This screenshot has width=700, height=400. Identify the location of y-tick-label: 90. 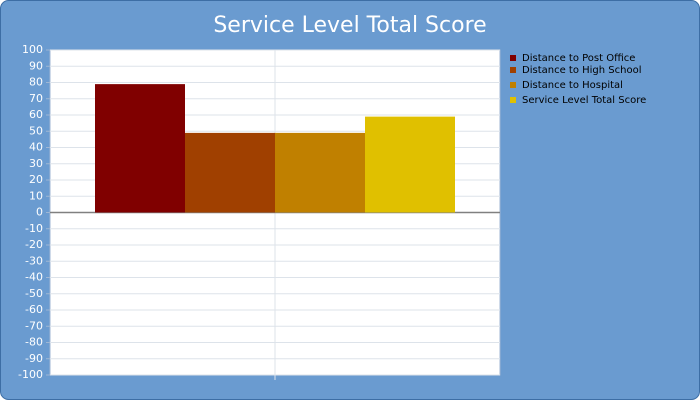
(36, 65).